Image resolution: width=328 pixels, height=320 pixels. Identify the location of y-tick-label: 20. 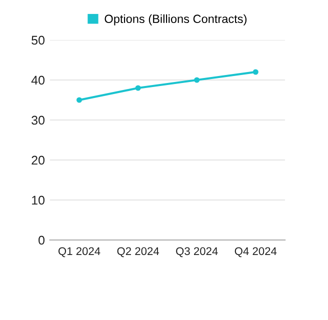
(38, 160).